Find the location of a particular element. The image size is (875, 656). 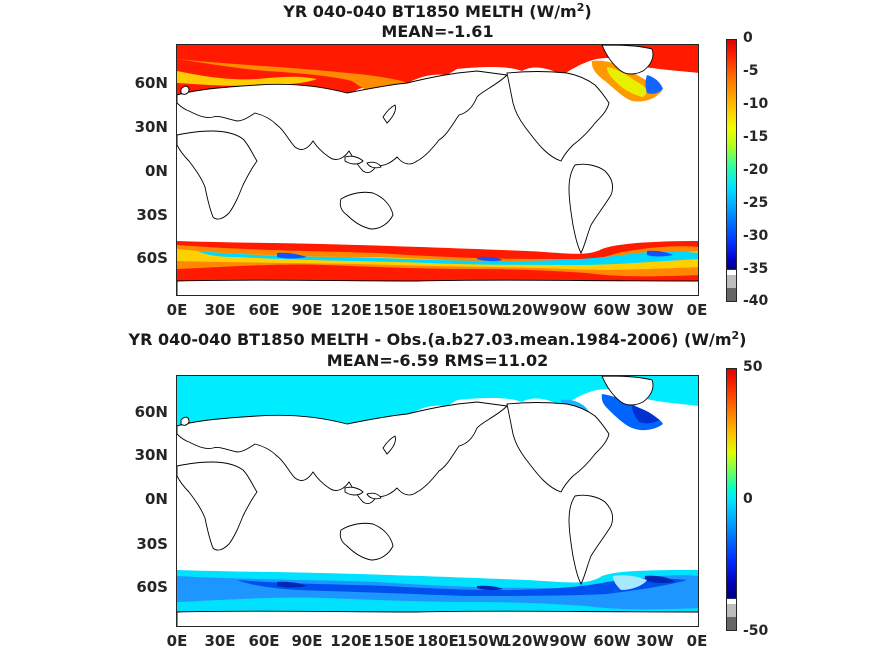

panel2-ytick-60s: 60S is located at coordinates (152, 587).